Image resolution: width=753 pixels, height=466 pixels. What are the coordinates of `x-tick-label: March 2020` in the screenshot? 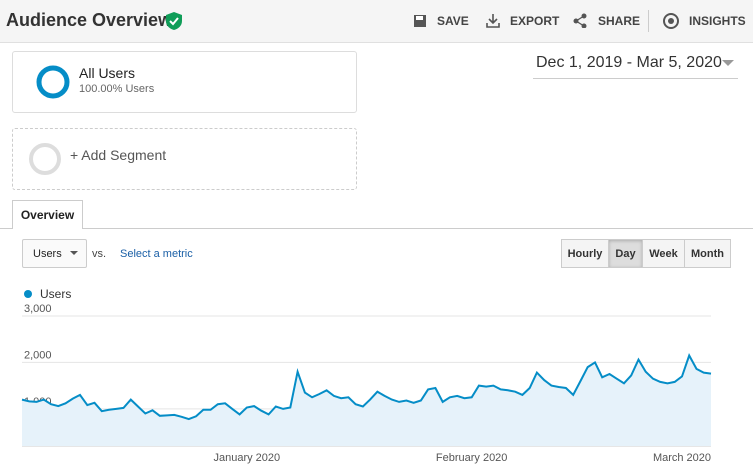 It's located at (682, 458).